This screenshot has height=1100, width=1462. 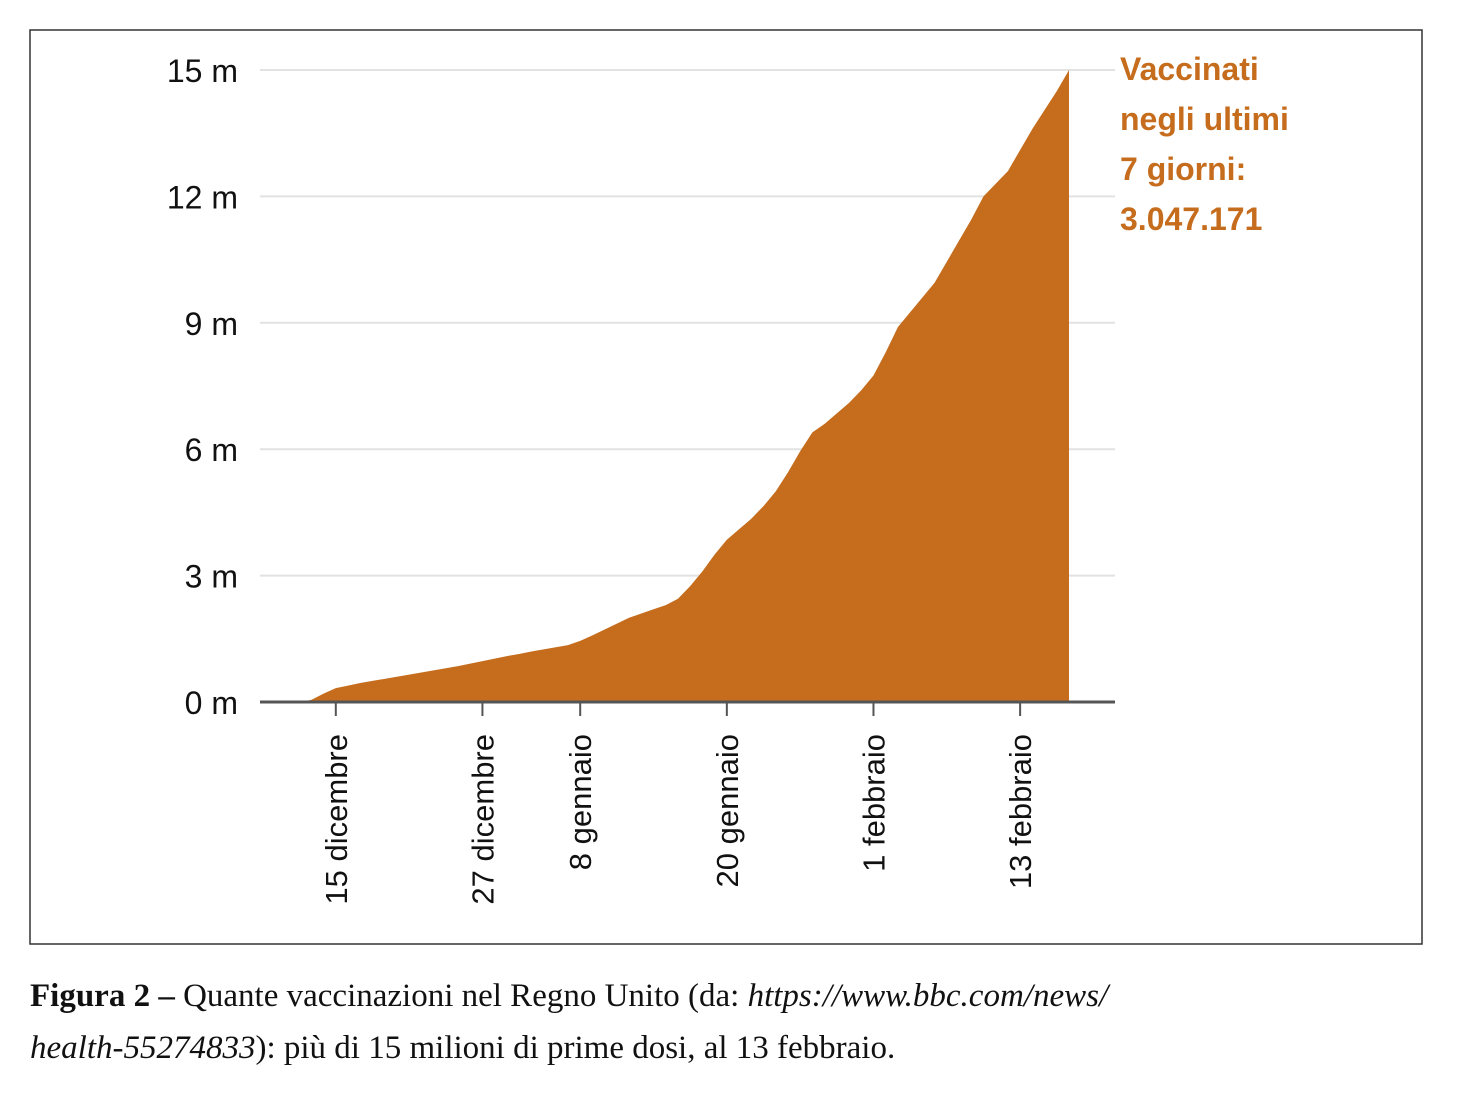 I want to click on y-tick-label: 12 m, so click(x=202, y=197).